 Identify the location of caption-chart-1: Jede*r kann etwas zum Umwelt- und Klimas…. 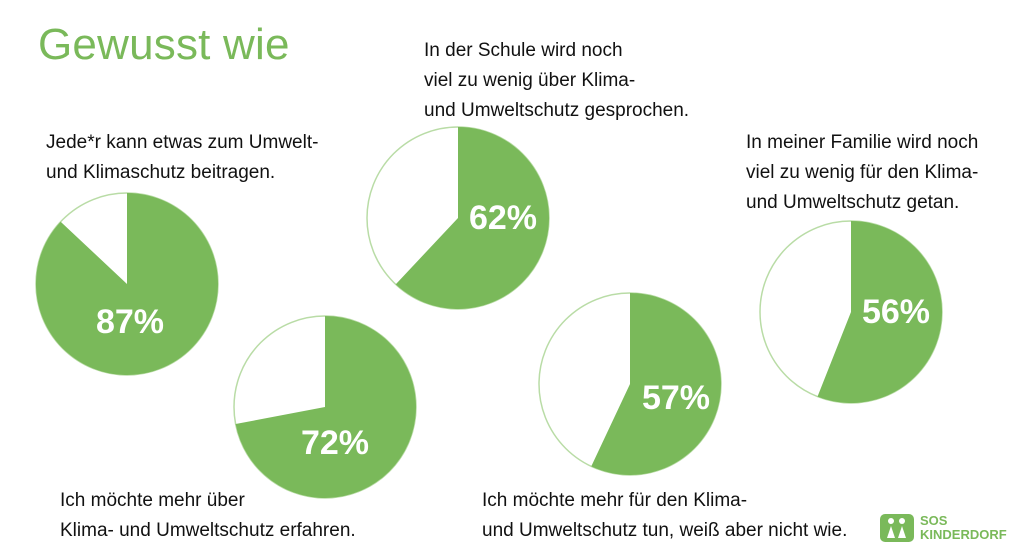
(182, 158).